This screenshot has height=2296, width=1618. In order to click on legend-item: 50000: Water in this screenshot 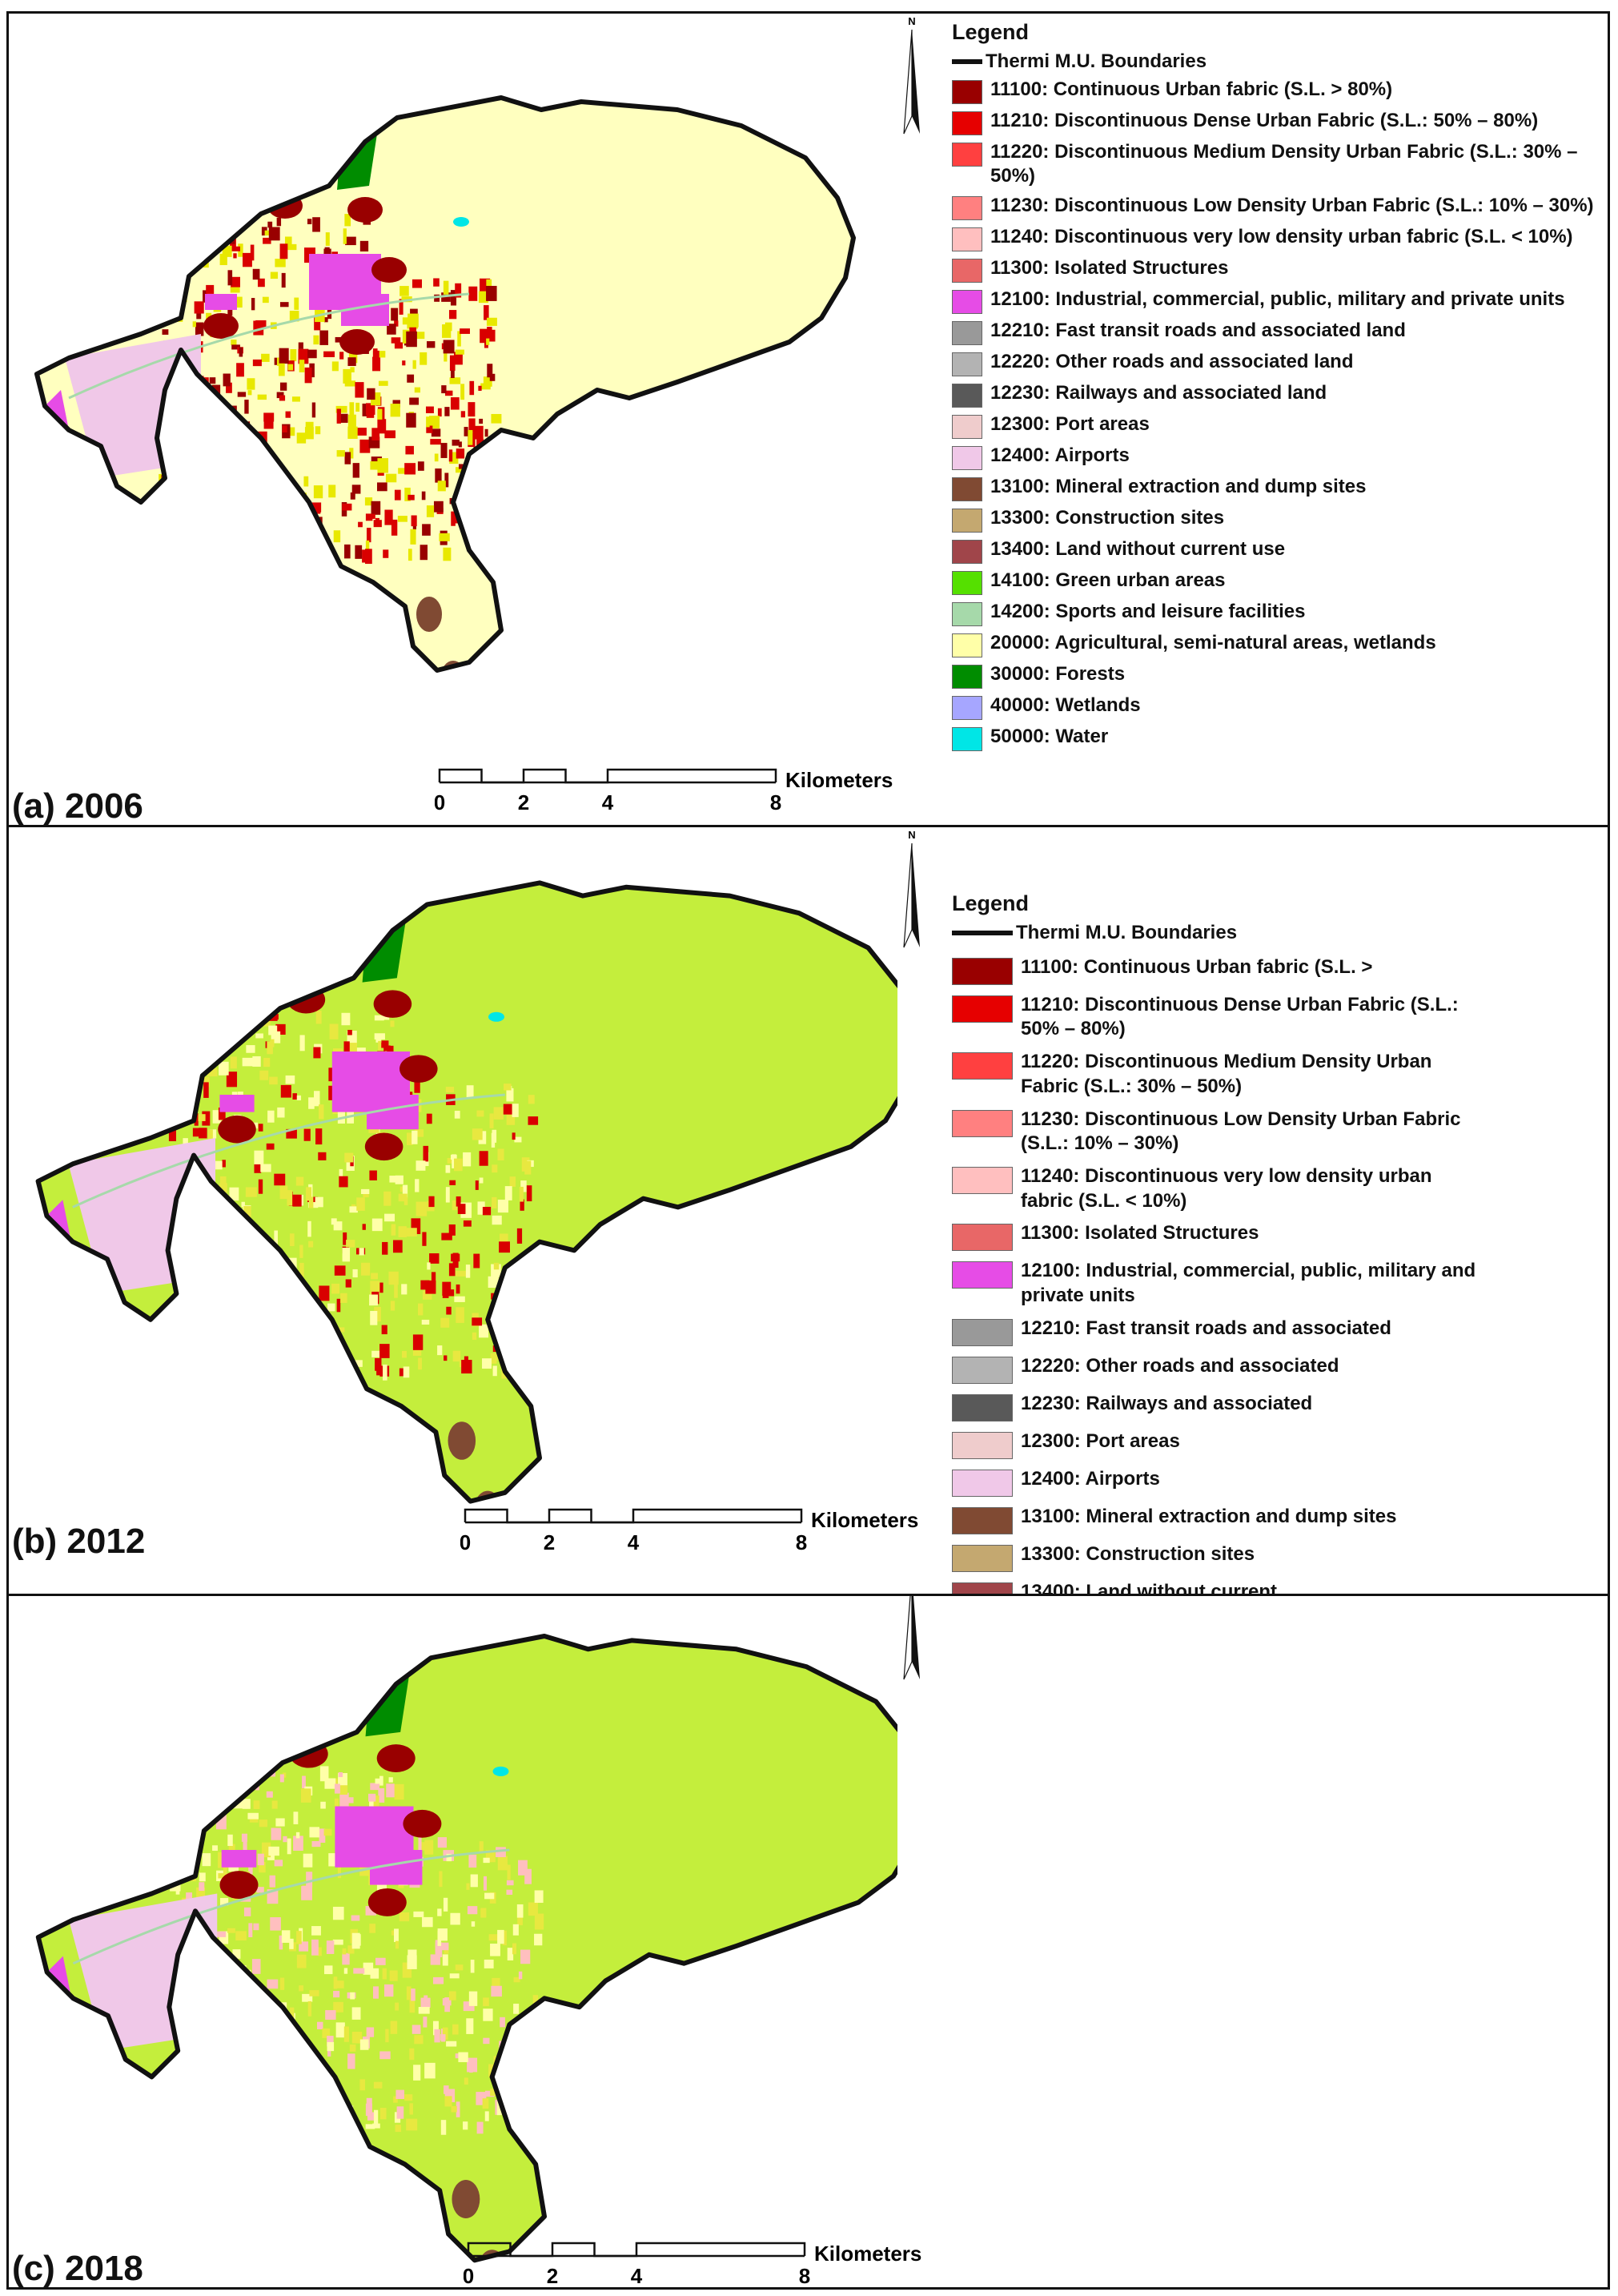, I will do `click(1280, 739)`.